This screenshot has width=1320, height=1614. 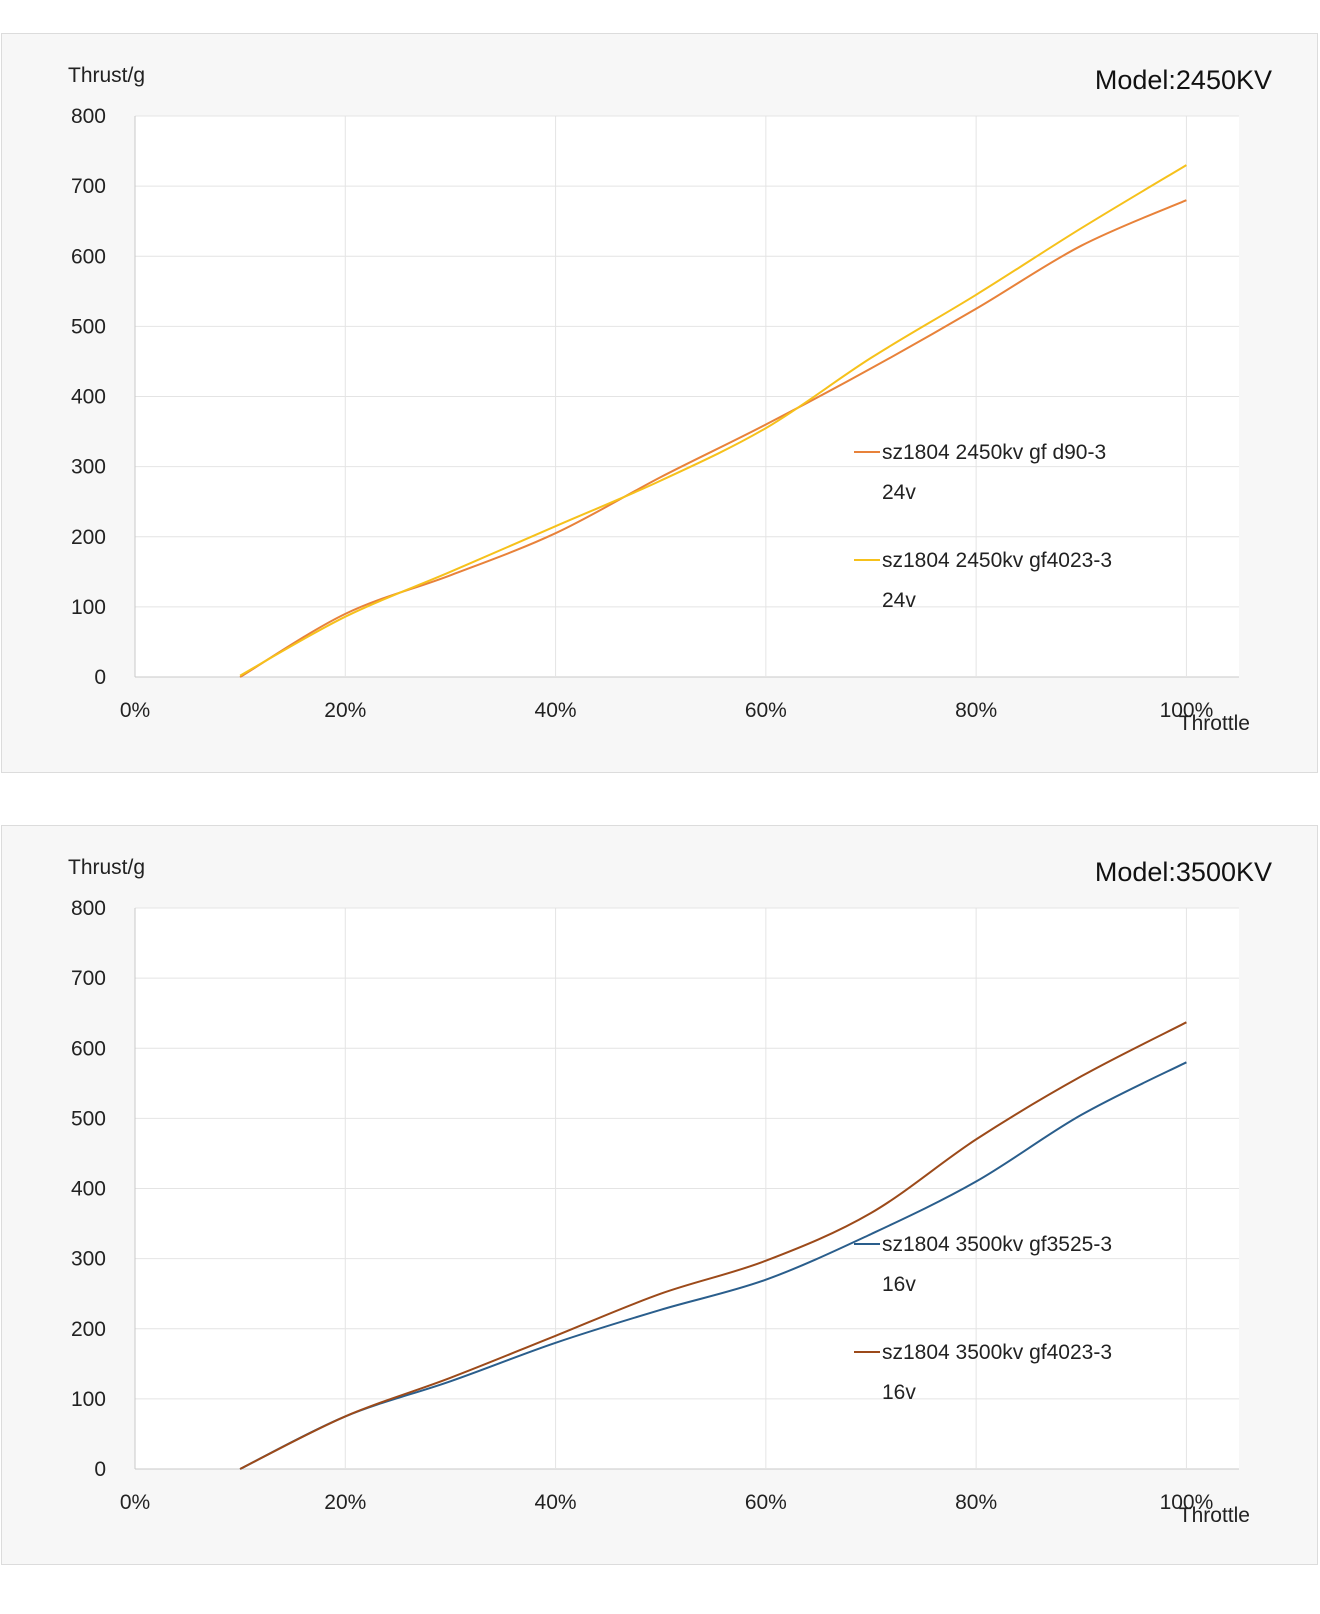 What do you see at coordinates (994, 452) in the screenshot?
I see `legend-label: sz1804 2450kv gf d90-3` at bounding box center [994, 452].